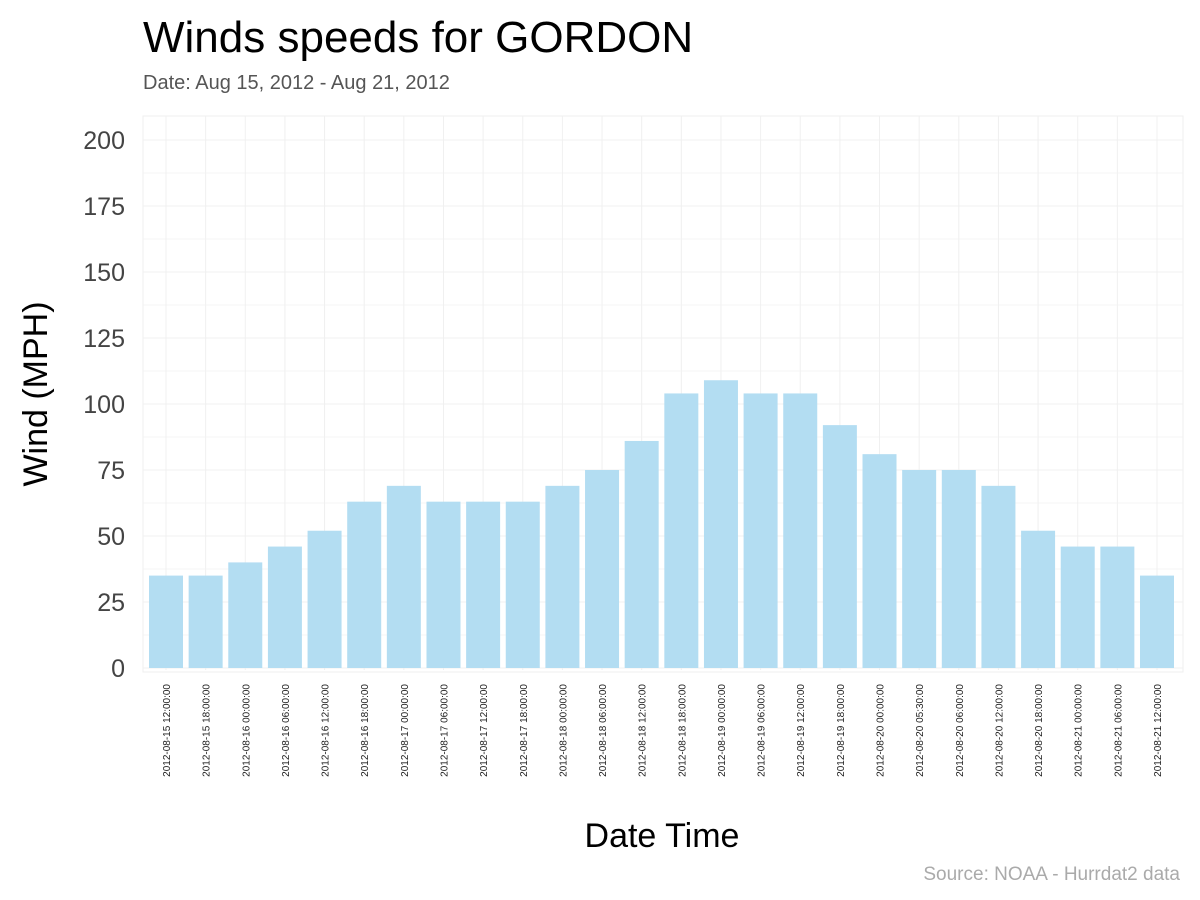 The image size is (1200, 900). What do you see at coordinates (524, 730) in the screenshot?
I see `x-tick-label: 2012-08-17 18:00:00` at bounding box center [524, 730].